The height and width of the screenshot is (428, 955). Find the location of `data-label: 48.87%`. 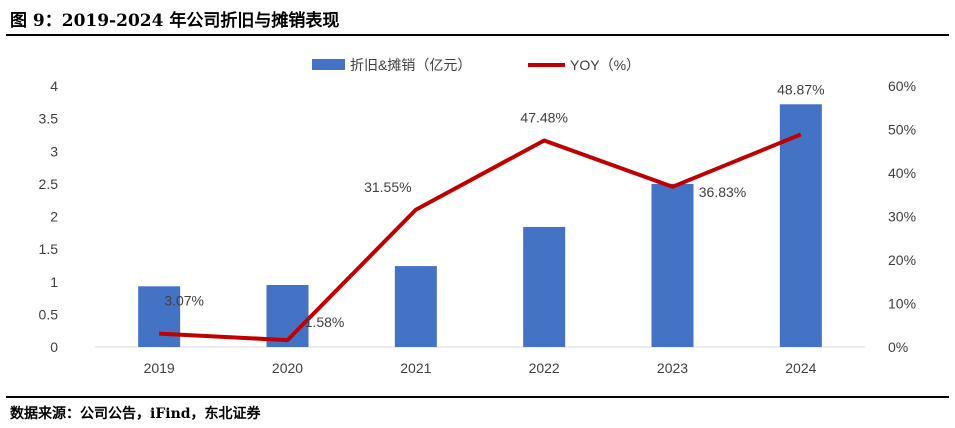

data-label: 48.87% is located at coordinates (800, 89).